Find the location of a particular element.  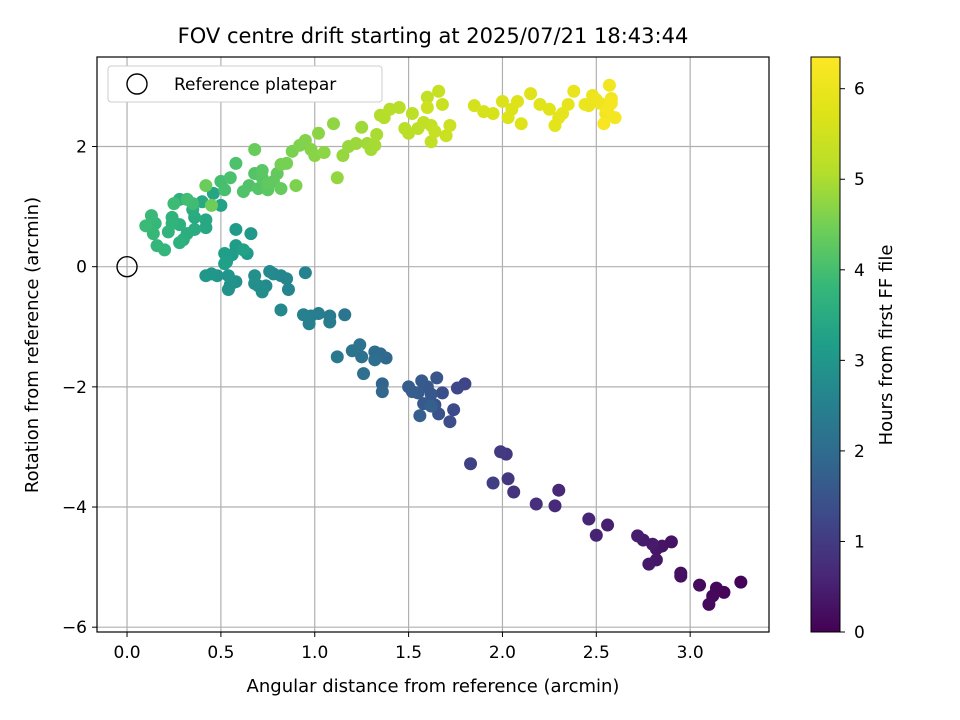

y-axis-ticks: −6 −4 −2 0 2 is located at coordinates (79, 388).